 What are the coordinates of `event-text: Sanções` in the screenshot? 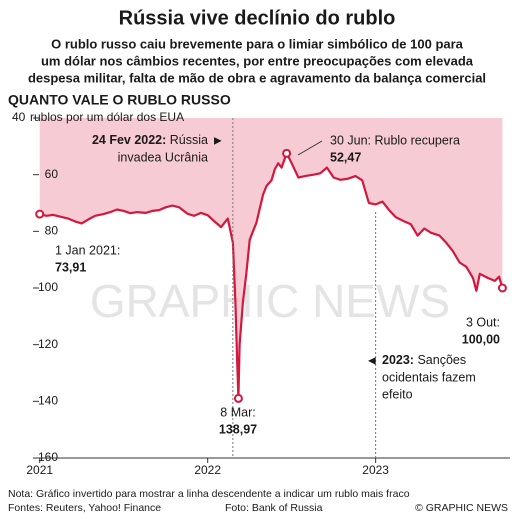 It's located at (441, 360).